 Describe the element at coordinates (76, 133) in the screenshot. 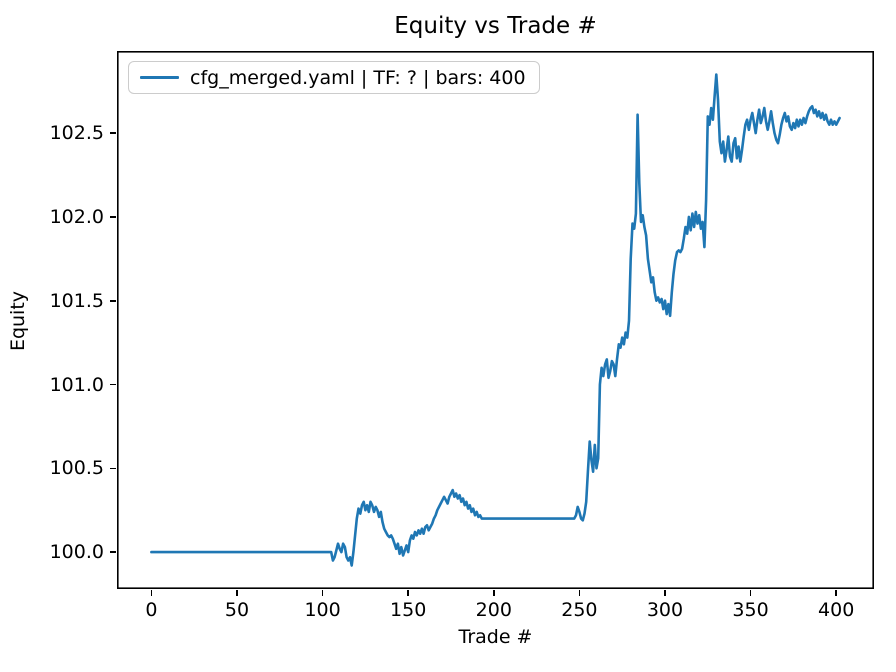

I see `y-tick-label: 102.5` at that location.